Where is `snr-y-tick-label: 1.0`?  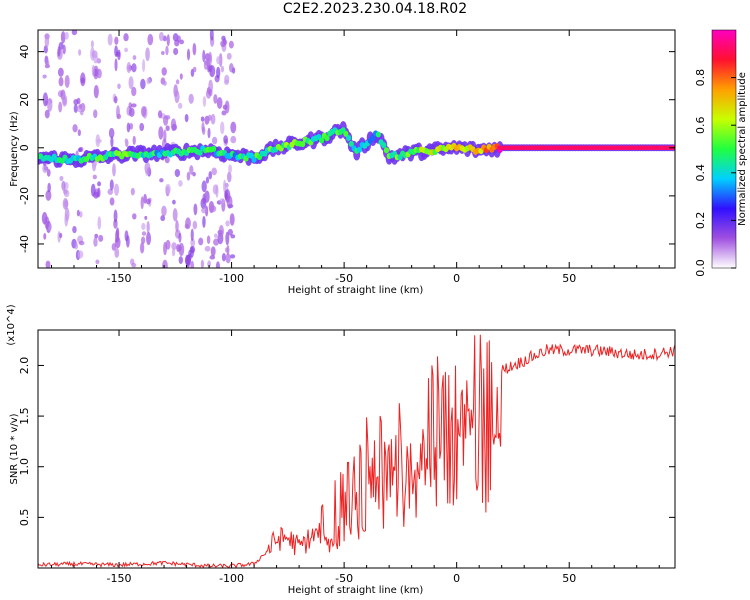 snr-y-tick-label: 1.0 is located at coordinates (24, 467).